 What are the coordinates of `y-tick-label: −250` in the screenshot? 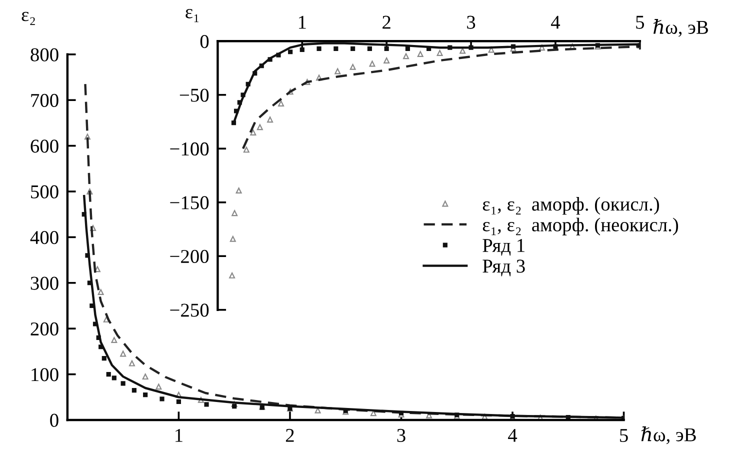 It's located at (189, 310).